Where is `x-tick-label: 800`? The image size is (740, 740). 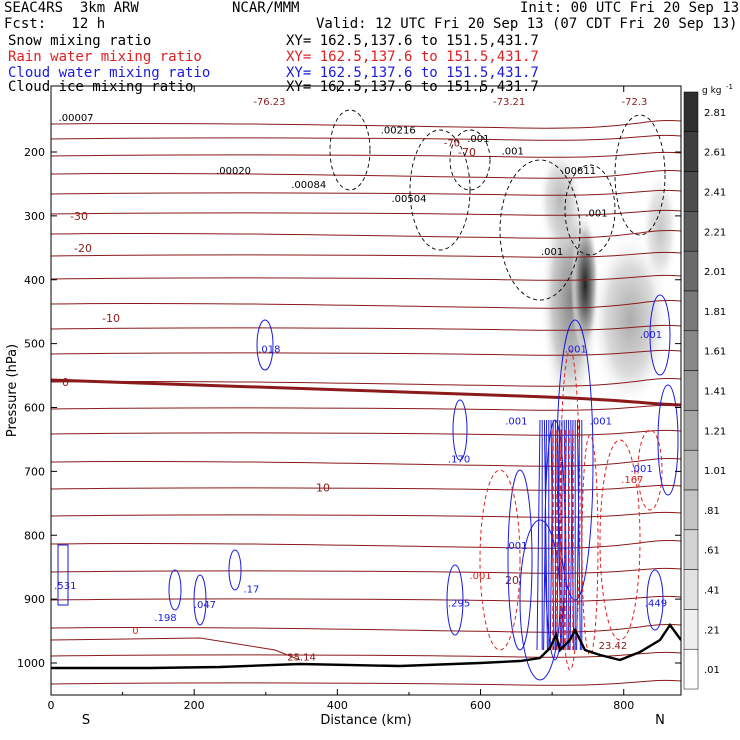 x-tick-label: 800 is located at coordinates (623, 705).